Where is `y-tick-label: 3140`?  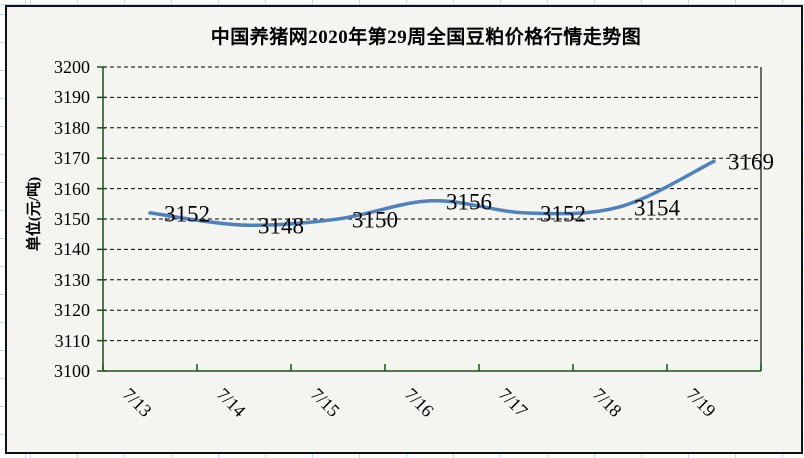 y-tick-label: 3140 is located at coordinates (72, 249).